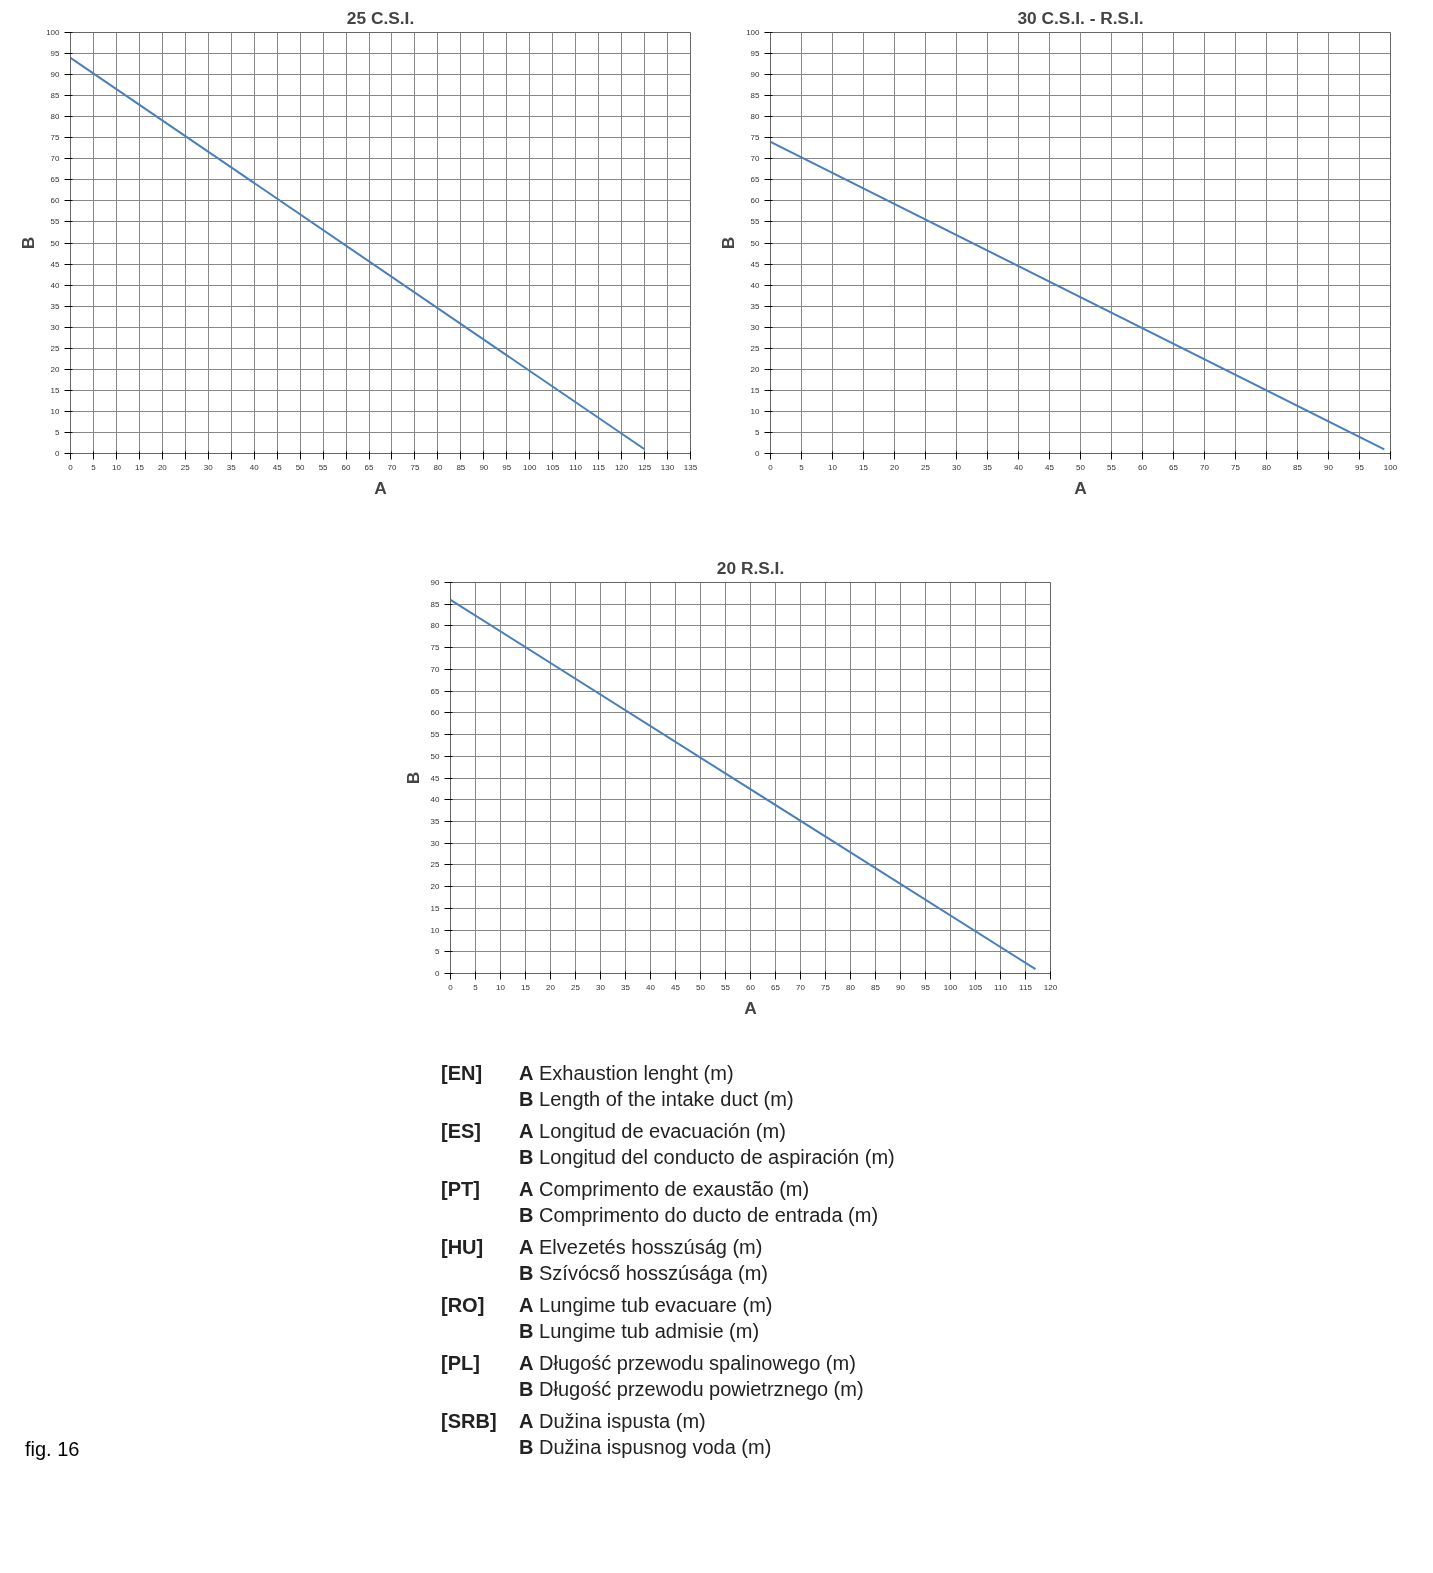  What do you see at coordinates (573, 1421) in the screenshot?
I see `text: [SRB] A Dužina ispusta (m)` at bounding box center [573, 1421].